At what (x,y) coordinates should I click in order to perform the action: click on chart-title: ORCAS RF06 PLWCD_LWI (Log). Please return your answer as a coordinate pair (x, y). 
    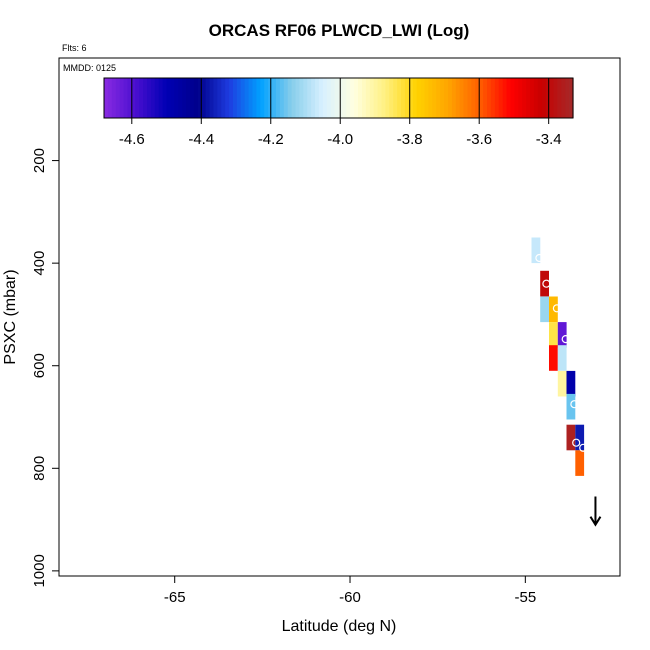
    Looking at the image, I should click on (339, 30).